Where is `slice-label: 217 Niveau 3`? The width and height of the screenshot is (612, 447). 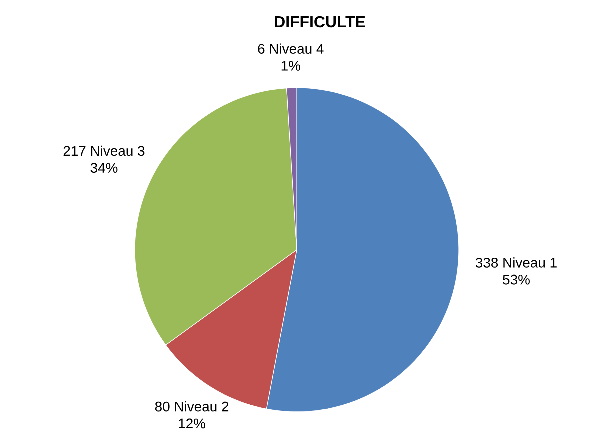
slice-label: 217 Niveau 3 is located at coordinates (104, 151).